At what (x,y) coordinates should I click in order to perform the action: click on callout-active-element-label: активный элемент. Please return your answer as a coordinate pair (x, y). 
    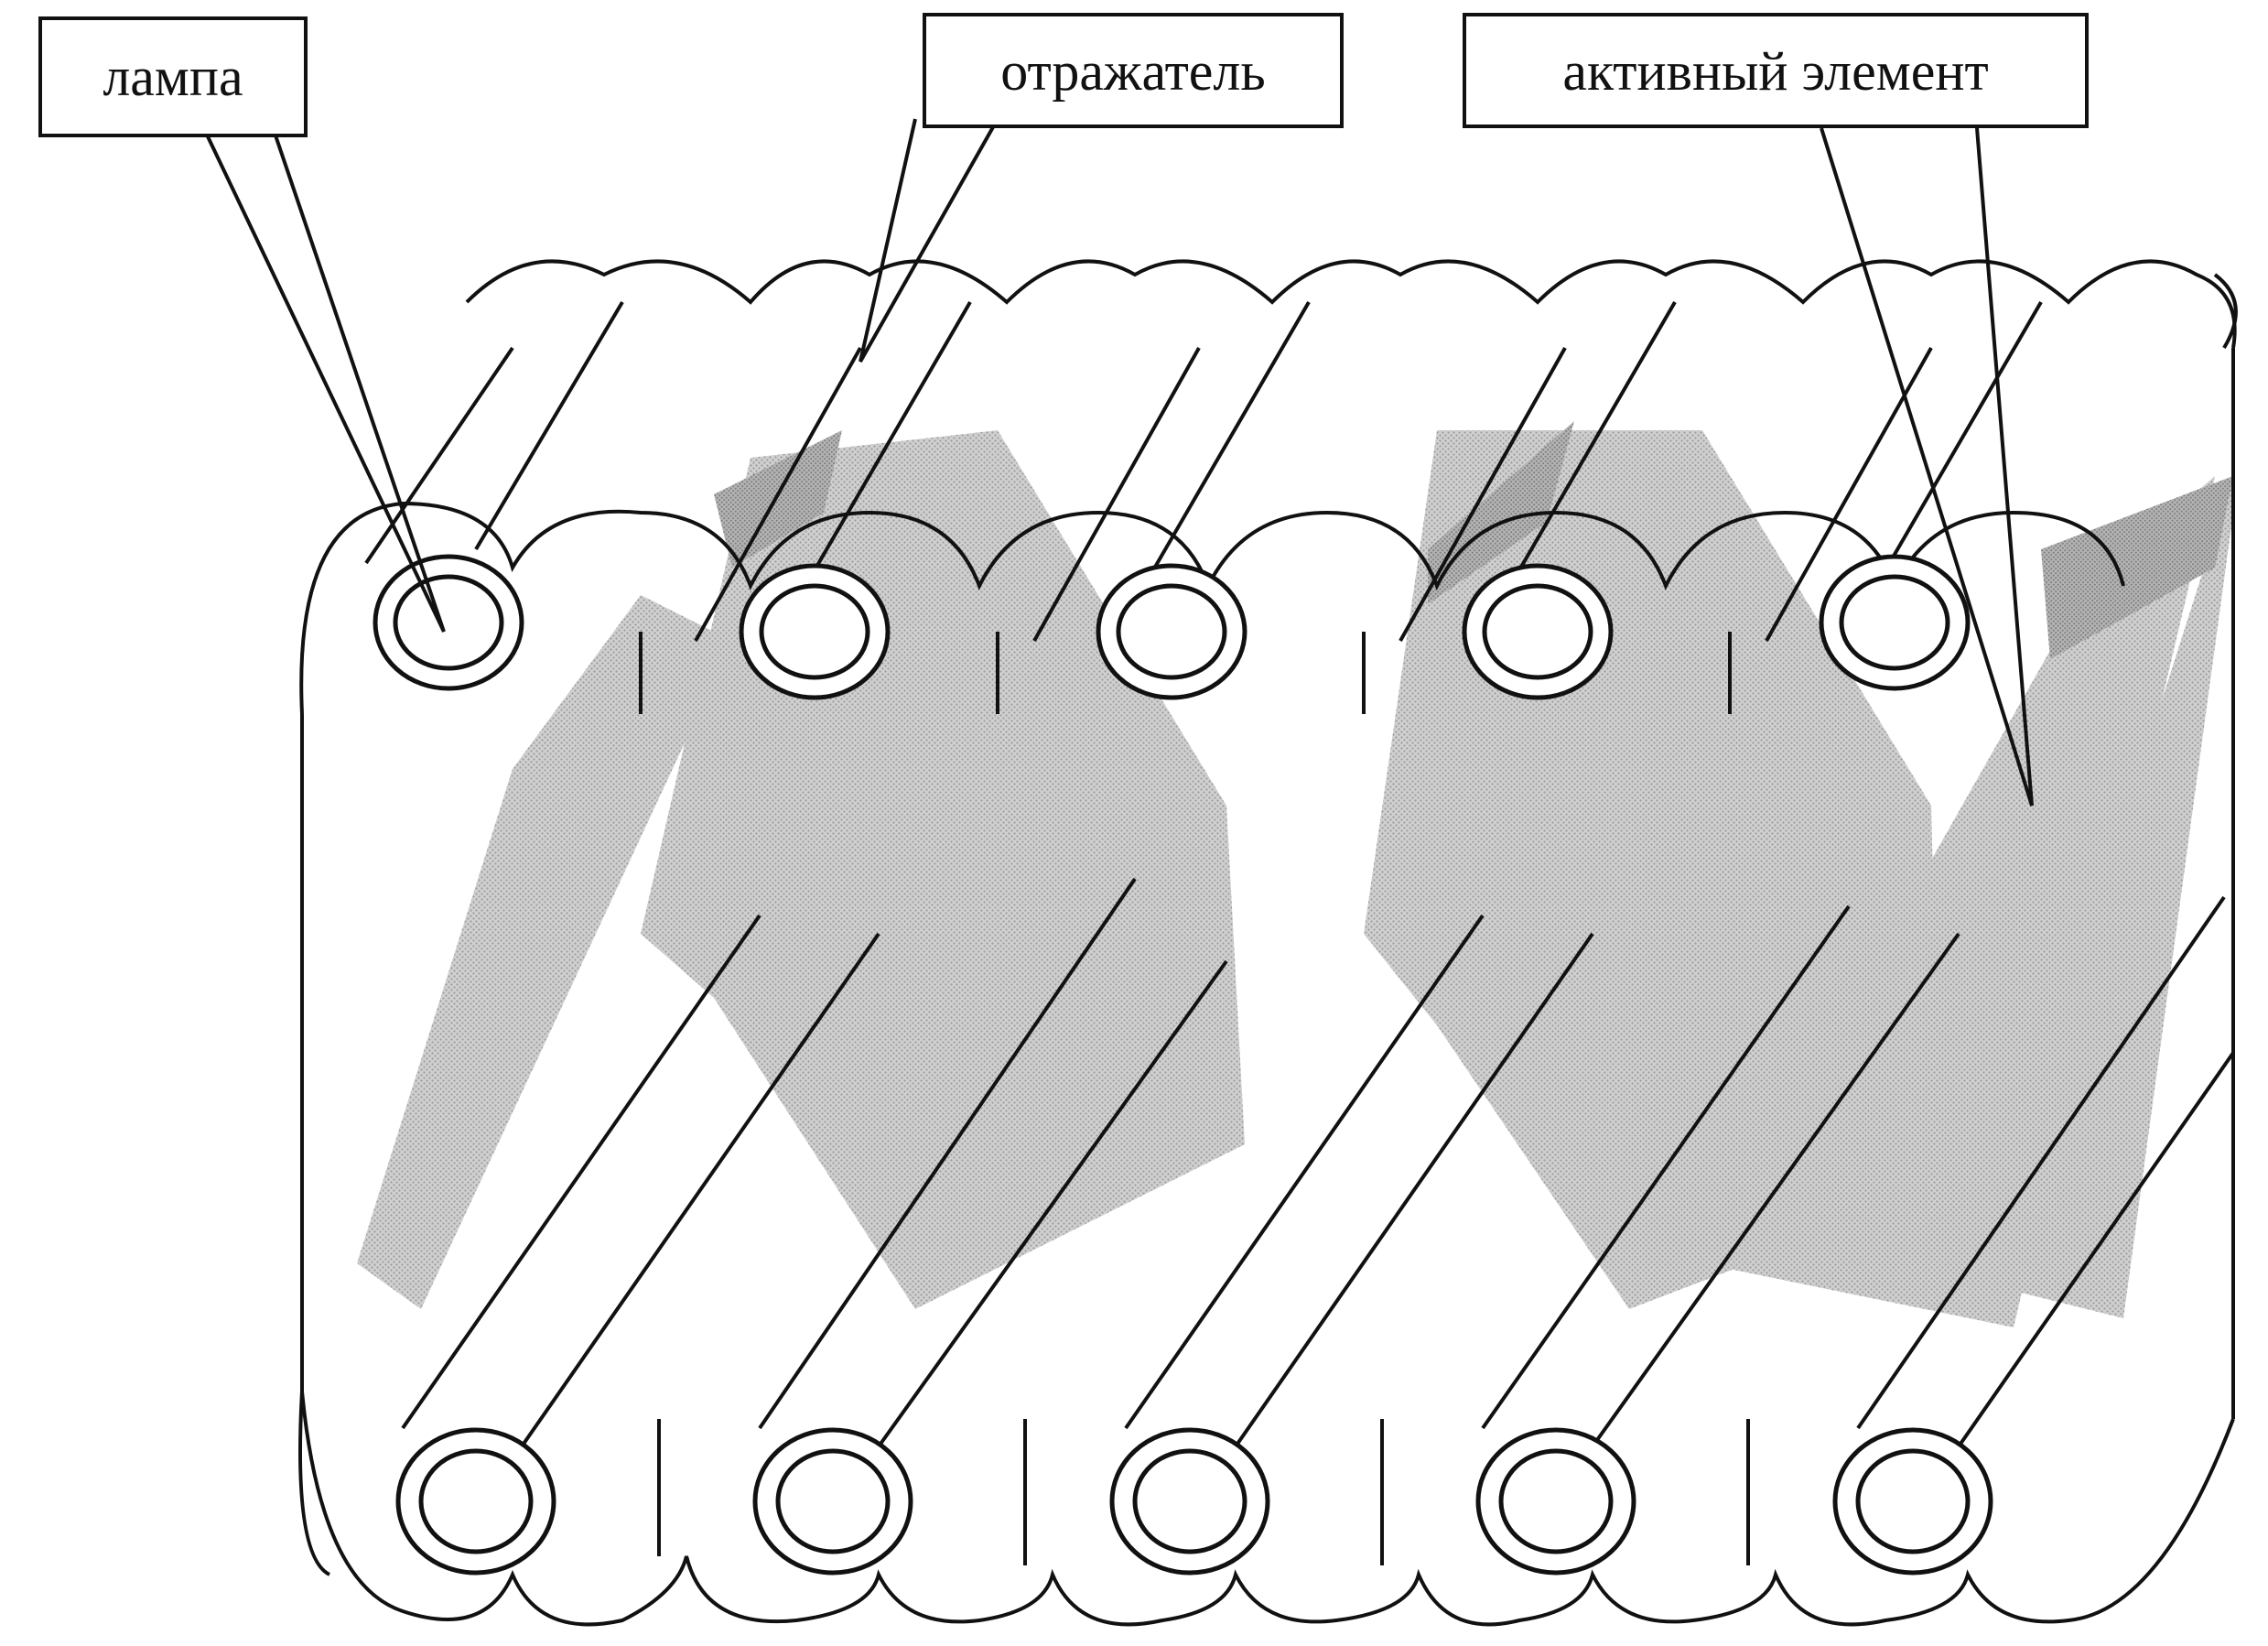
    Looking at the image, I should click on (1775, 71).